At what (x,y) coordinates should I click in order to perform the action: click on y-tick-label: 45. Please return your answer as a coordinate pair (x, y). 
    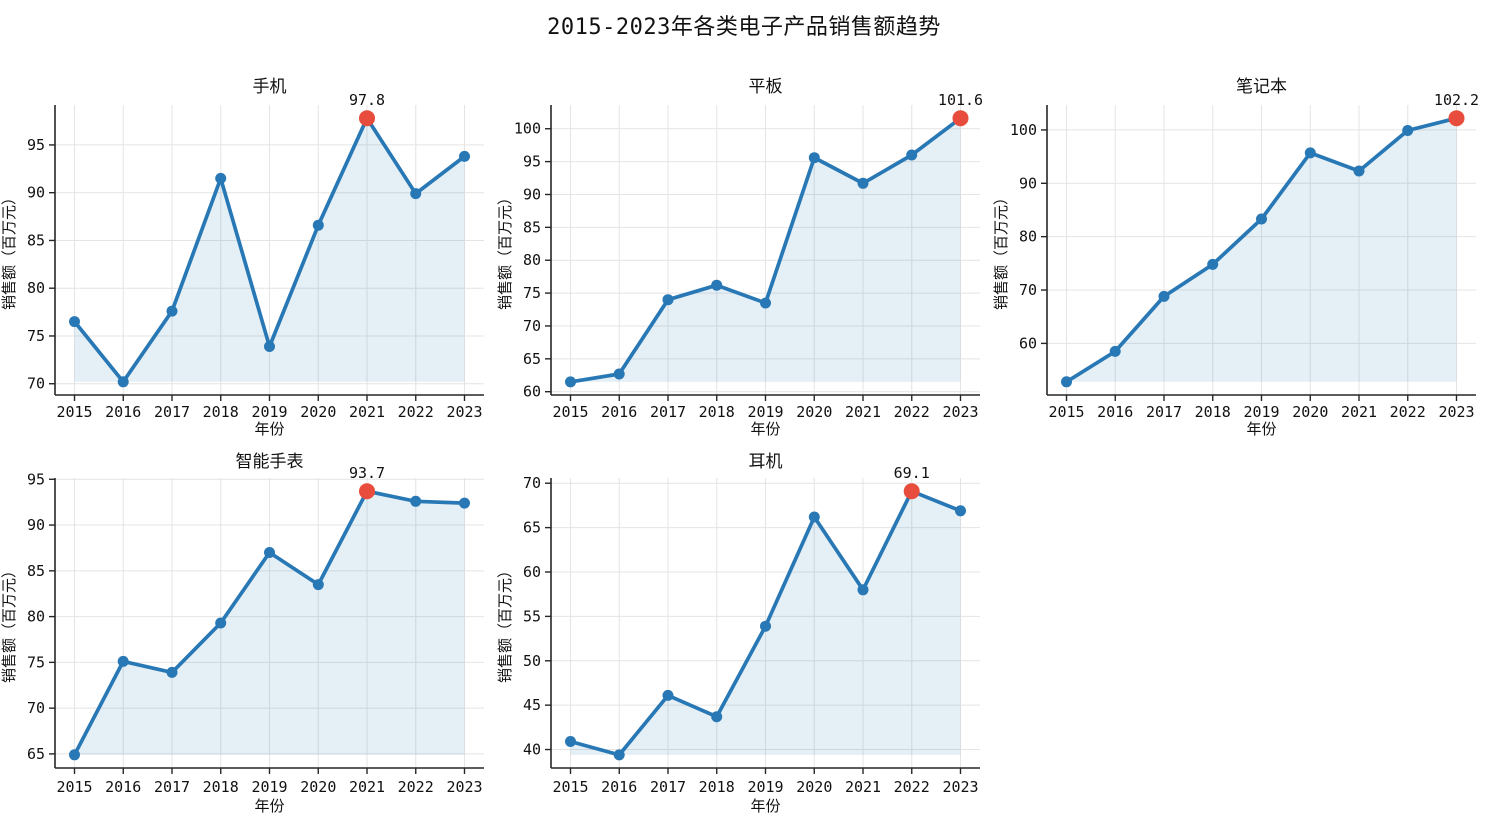
    Looking at the image, I should click on (532, 705).